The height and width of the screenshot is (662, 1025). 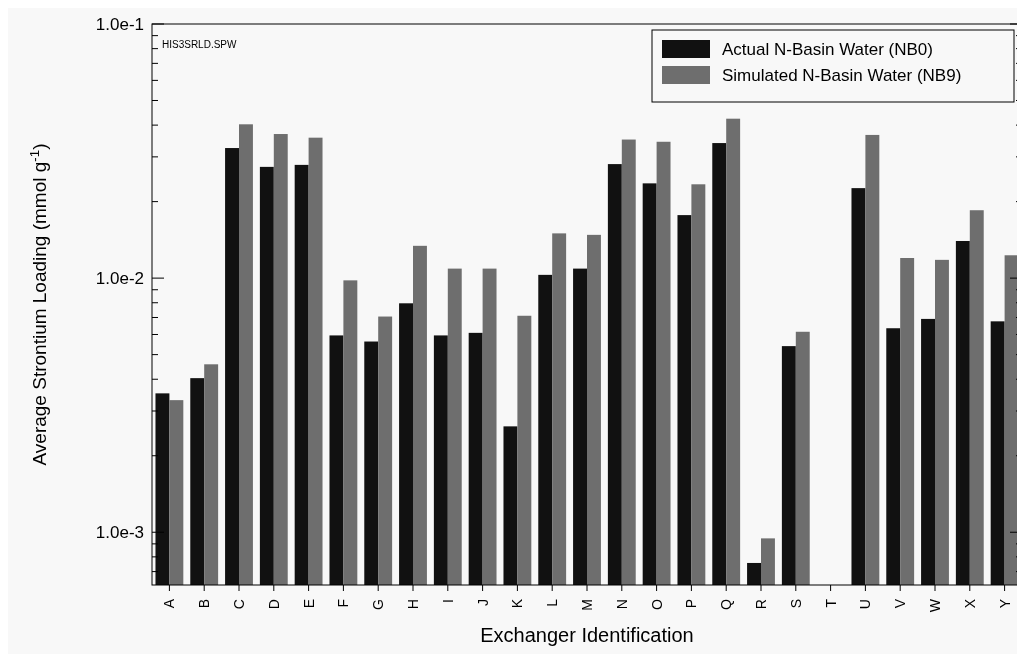 What do you see at coordinates (119, 279) in the screenshot?
I see `y-tick-label: 1.0e-2` at bounding box center [119, 279].